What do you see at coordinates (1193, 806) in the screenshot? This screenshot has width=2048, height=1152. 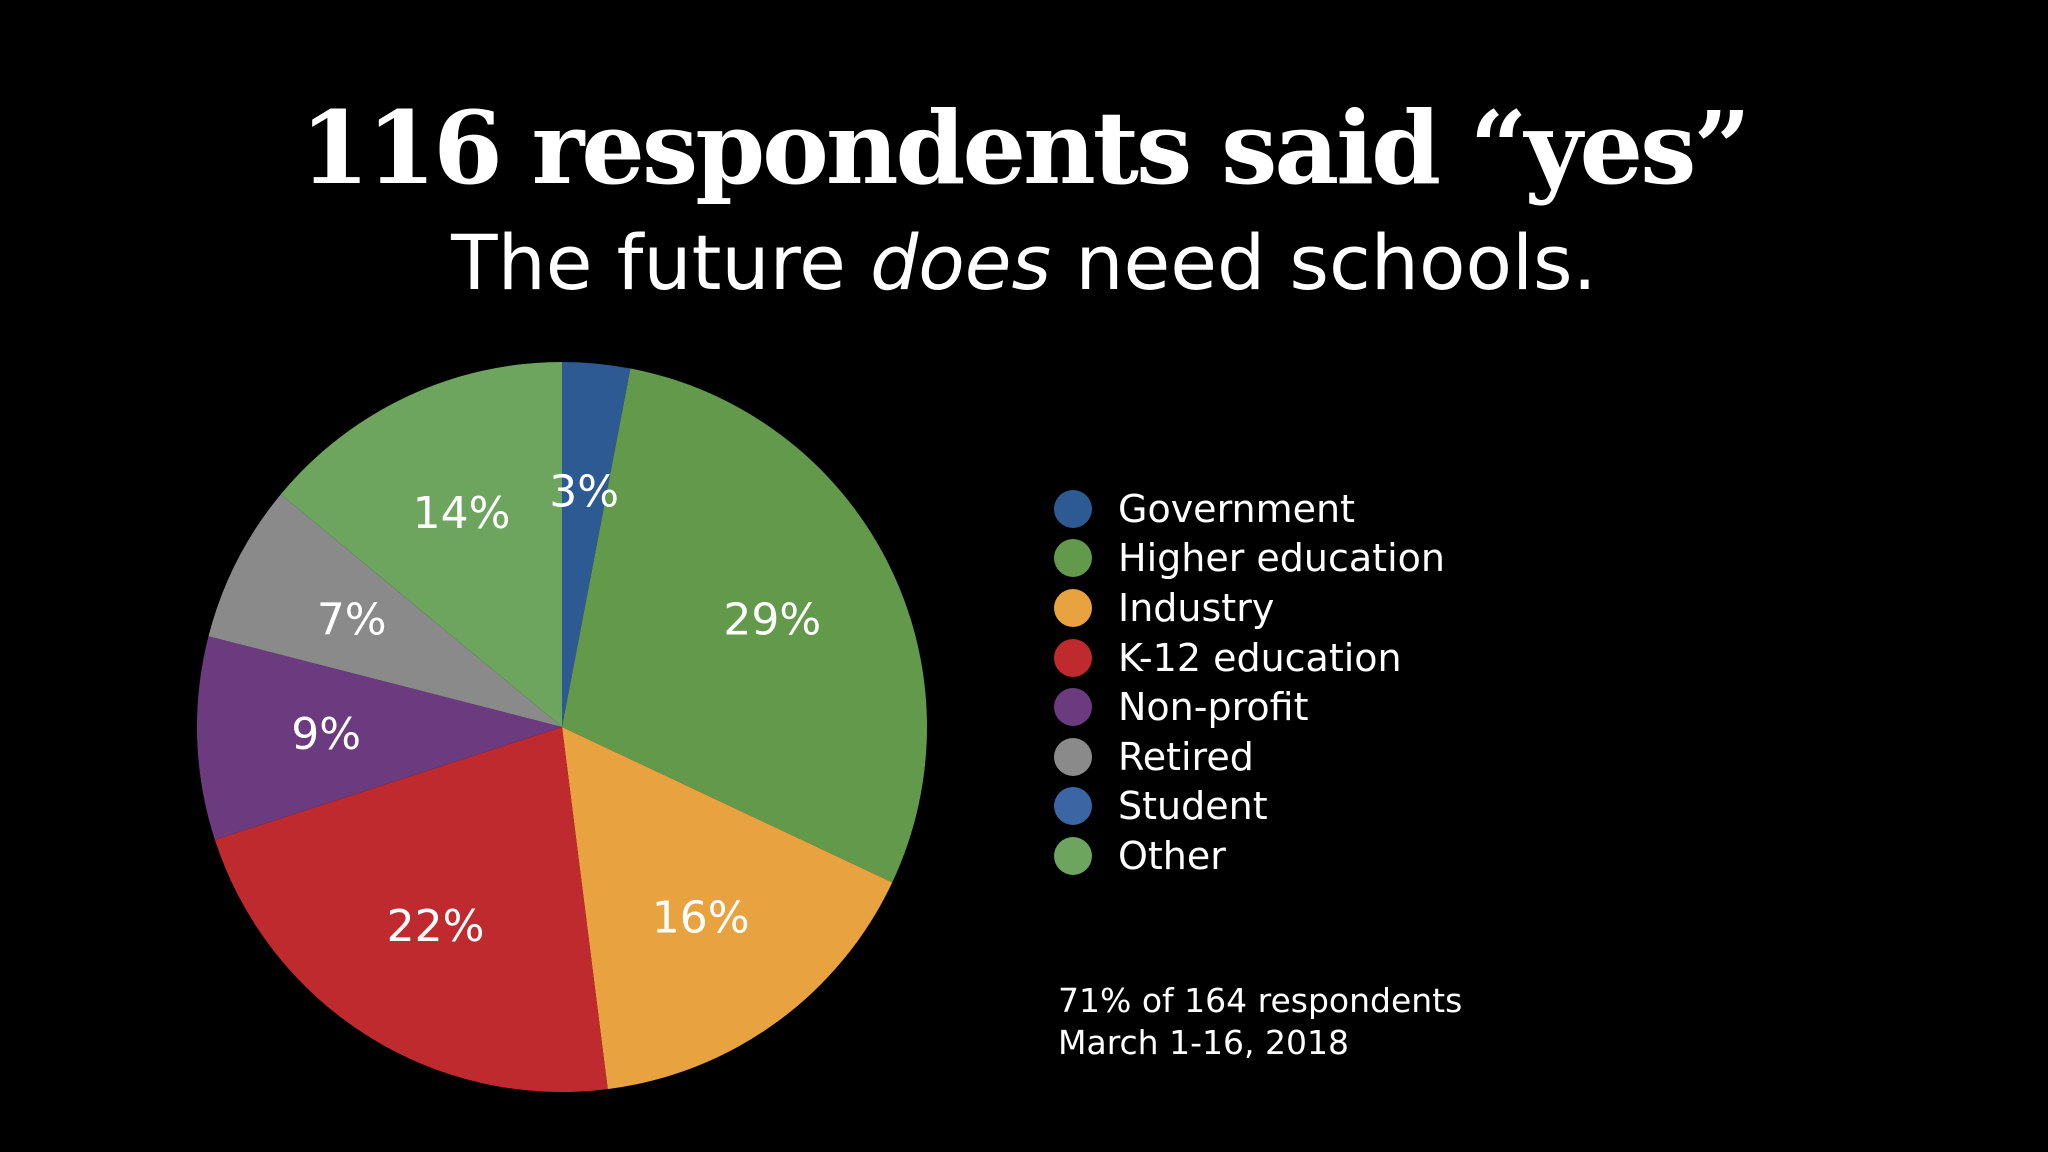 I see `legend-label-student: Student` at bounding box center [1193, 806].